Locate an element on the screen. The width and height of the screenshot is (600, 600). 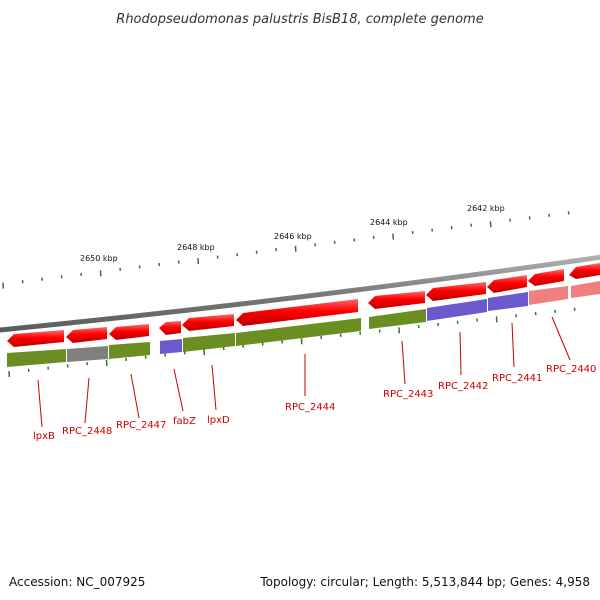
cog-bar-fabZ is located at coordinates (171, 346).